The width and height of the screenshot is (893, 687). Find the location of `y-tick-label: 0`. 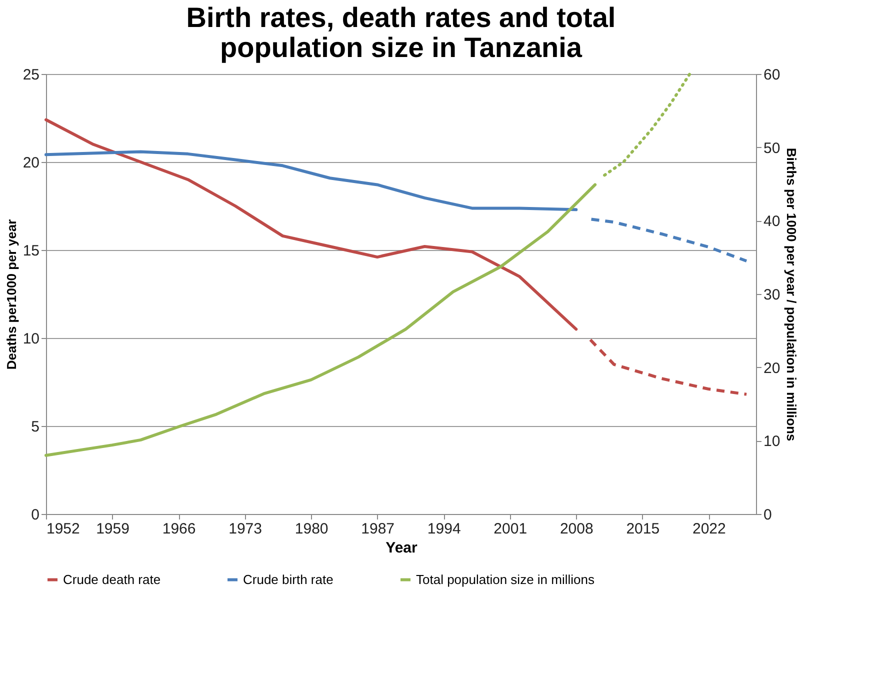

y-tick-label: 0 is located at coordinates (35, 515).